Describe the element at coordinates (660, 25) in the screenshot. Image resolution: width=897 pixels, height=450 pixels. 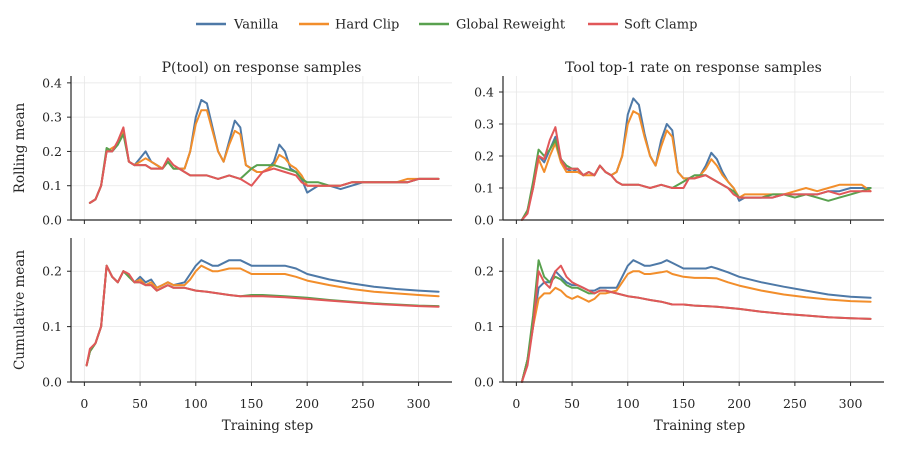
I see `legend-label-soft-clamp: Soft Clamp` at that location.